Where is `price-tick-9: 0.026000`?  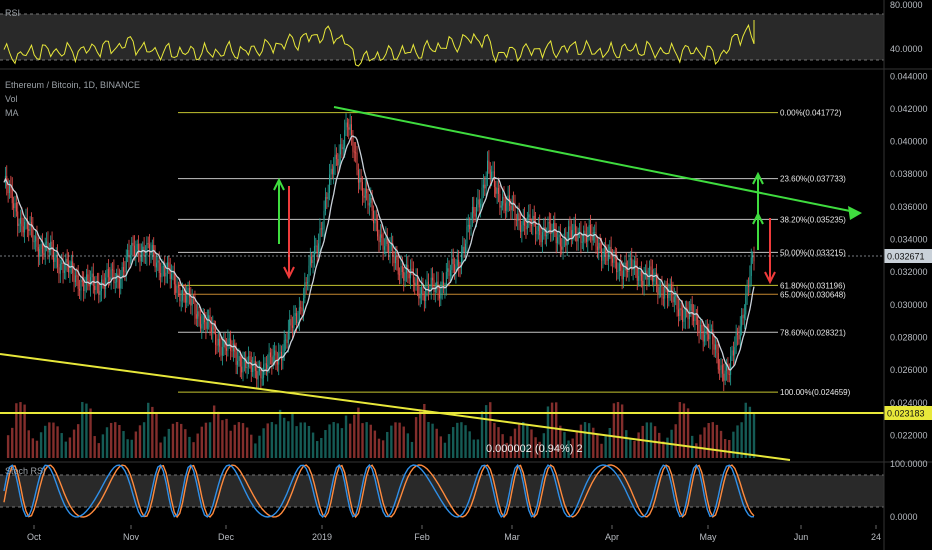 price-tick-9: 0.026000 is located at coordinates (909, 370).